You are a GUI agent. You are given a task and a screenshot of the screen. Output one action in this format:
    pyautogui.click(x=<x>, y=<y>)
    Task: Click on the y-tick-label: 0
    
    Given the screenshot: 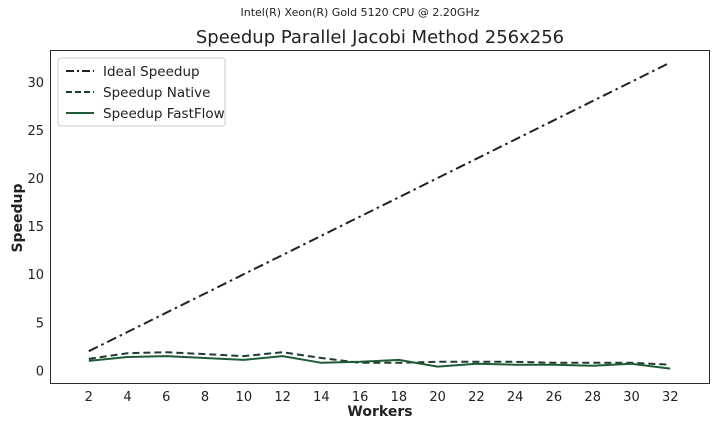 What is the action you would take?
    pyautogui.click(x=40, y=371)
    